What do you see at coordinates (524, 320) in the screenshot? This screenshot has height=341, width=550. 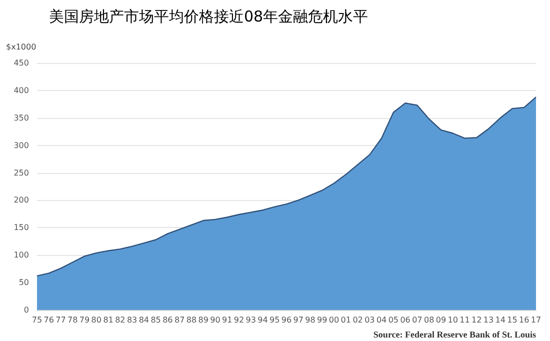 I see `x-tick-label: 16` at bounding box center [524, 320].